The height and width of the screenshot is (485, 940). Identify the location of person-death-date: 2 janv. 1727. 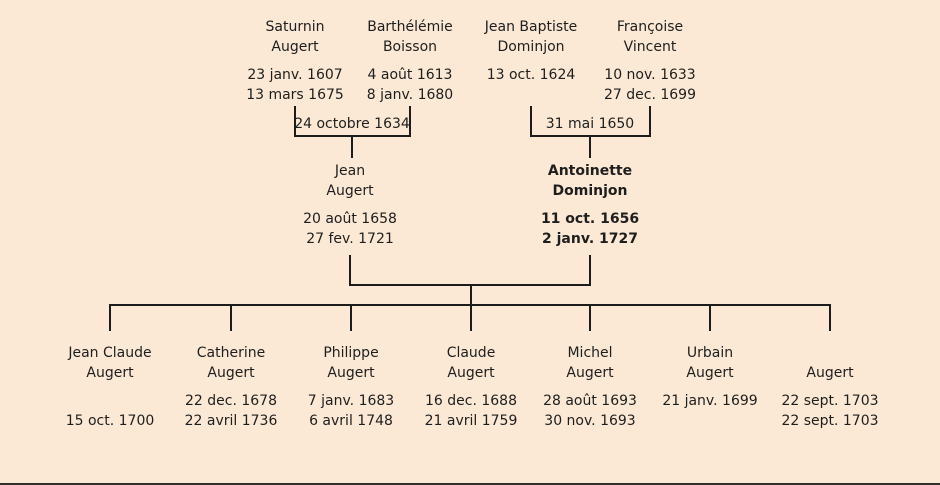
(590, 239).